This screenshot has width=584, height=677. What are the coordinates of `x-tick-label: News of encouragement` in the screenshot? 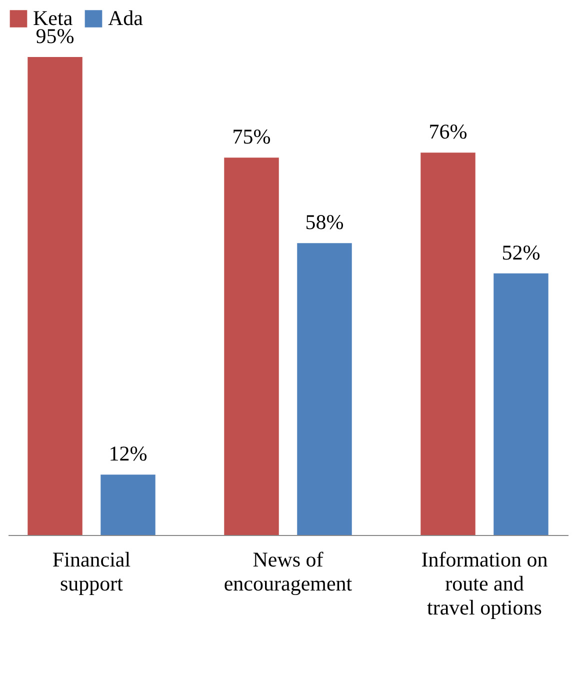 It's located at (288, 572).